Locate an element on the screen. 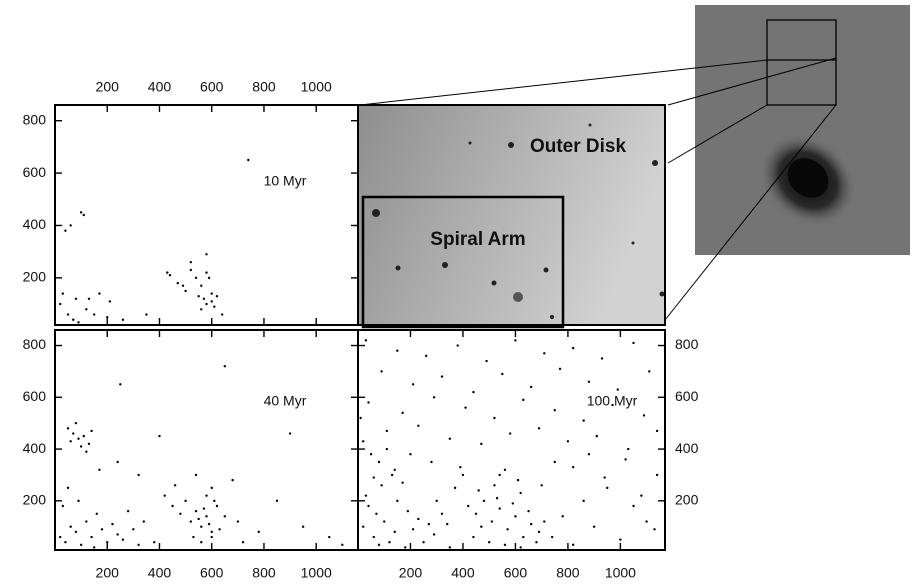 The height and width of the screenshot is (585, 913). x-tick-label: 200 is located at coordinates (108, 87).